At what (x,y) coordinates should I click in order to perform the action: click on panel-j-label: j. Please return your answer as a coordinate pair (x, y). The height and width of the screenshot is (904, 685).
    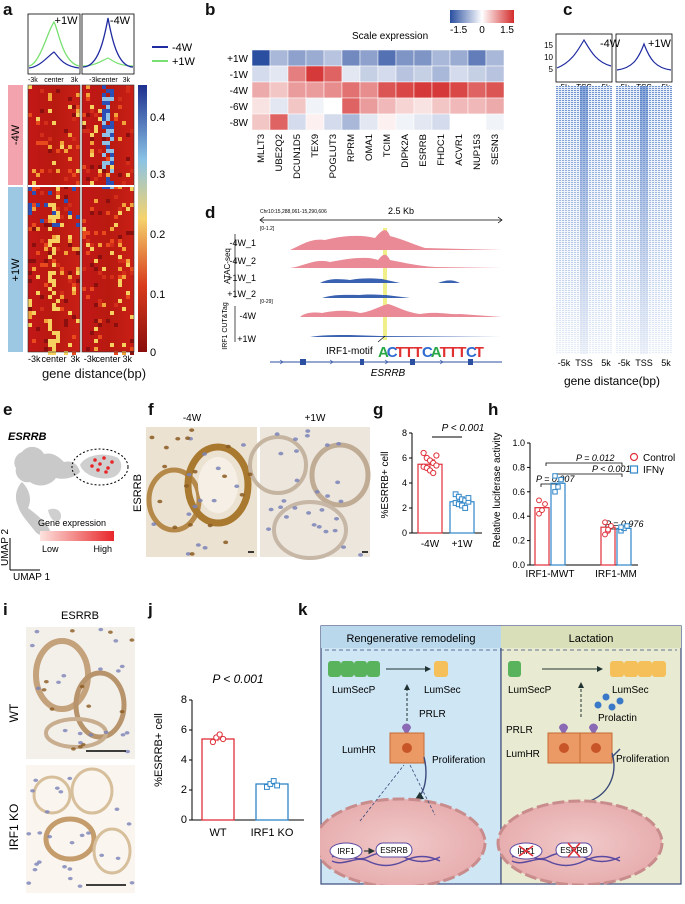
    Looking at the image, I should click on (150, 609).